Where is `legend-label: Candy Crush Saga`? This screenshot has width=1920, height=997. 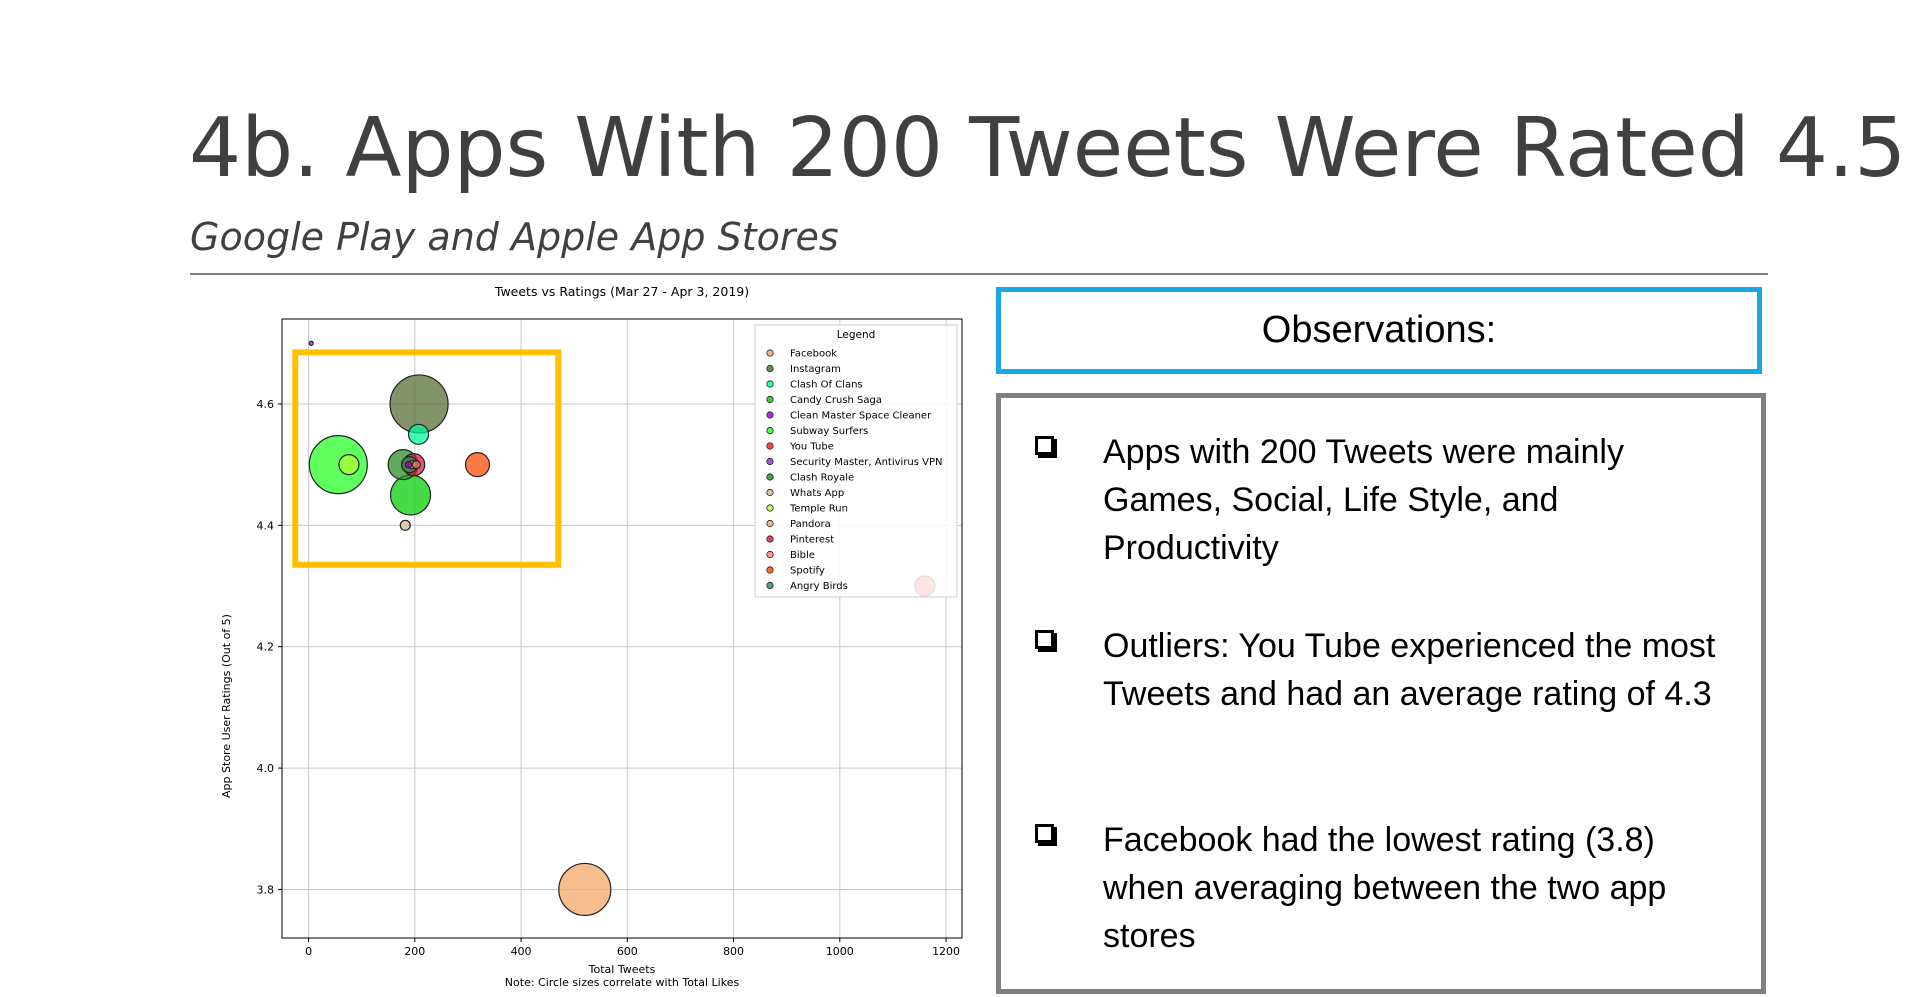 legend-label: Candy Crush Saga is located at coordinates (836, 400).